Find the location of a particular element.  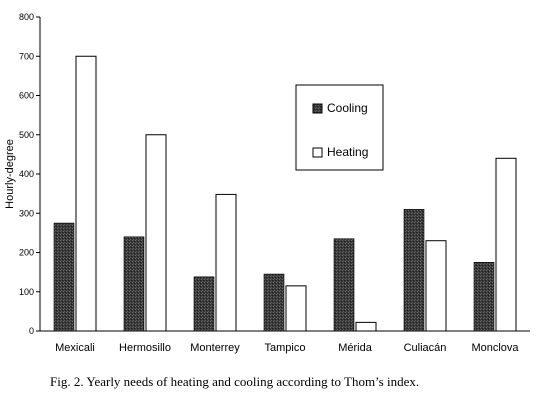

bar-cooling-monclova is located at coordinates (484, 297).